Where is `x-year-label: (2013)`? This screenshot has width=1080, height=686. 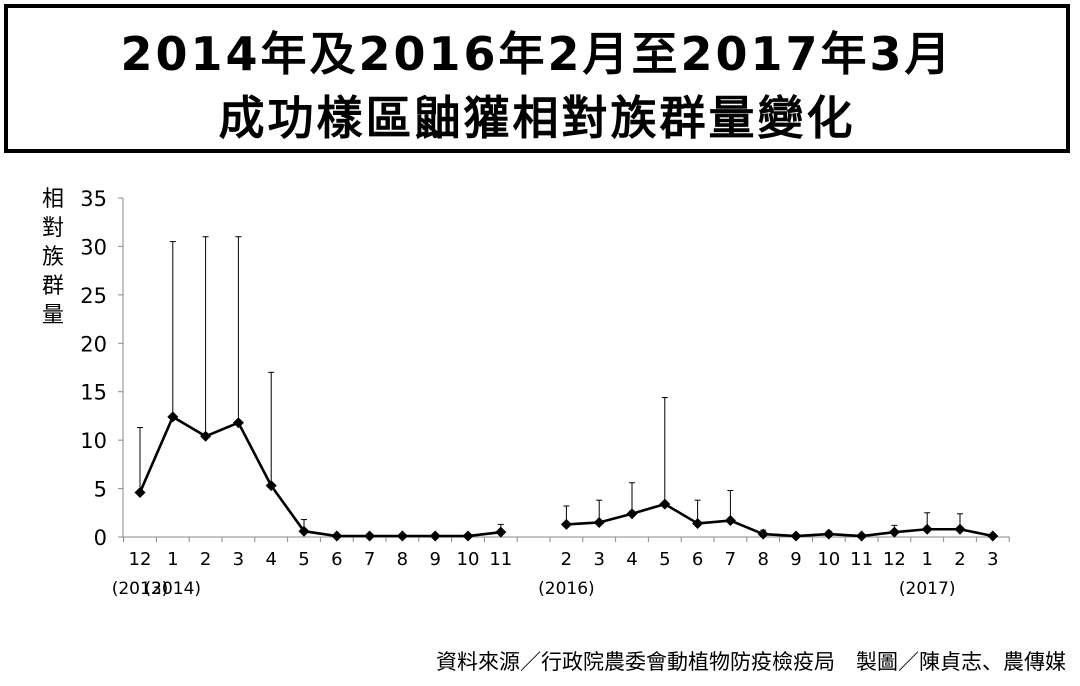 x-year-label: (2013) is located at coordinates (140, 589).